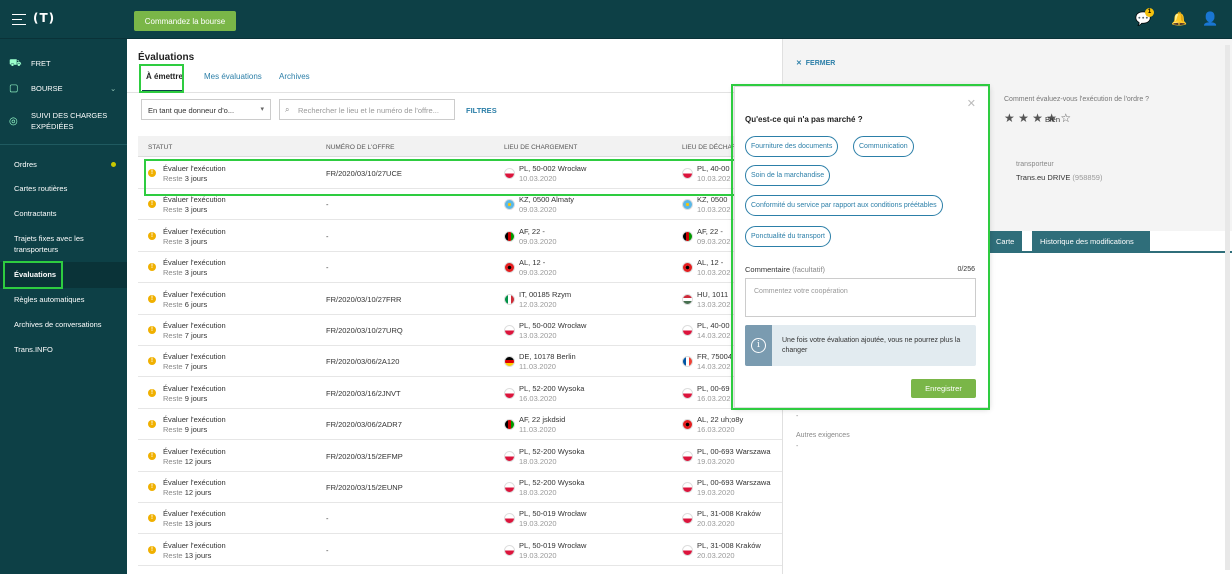 The height and width of the screenshot is (574, 1232). What do you see at coordinates (1053, 119) in the screenshot?
I see `rating-label: Bien` at bounding box center [1053, 119].